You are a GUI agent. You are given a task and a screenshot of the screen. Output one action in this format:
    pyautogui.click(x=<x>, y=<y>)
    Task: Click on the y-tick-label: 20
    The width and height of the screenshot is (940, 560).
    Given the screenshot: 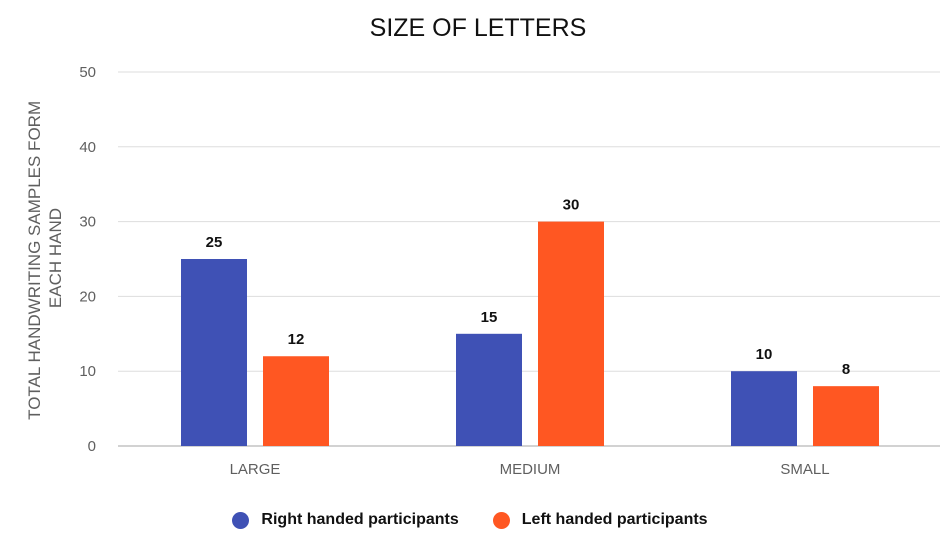 What is the action you would take?
    pyautogui.click(x=87, y=296)
    